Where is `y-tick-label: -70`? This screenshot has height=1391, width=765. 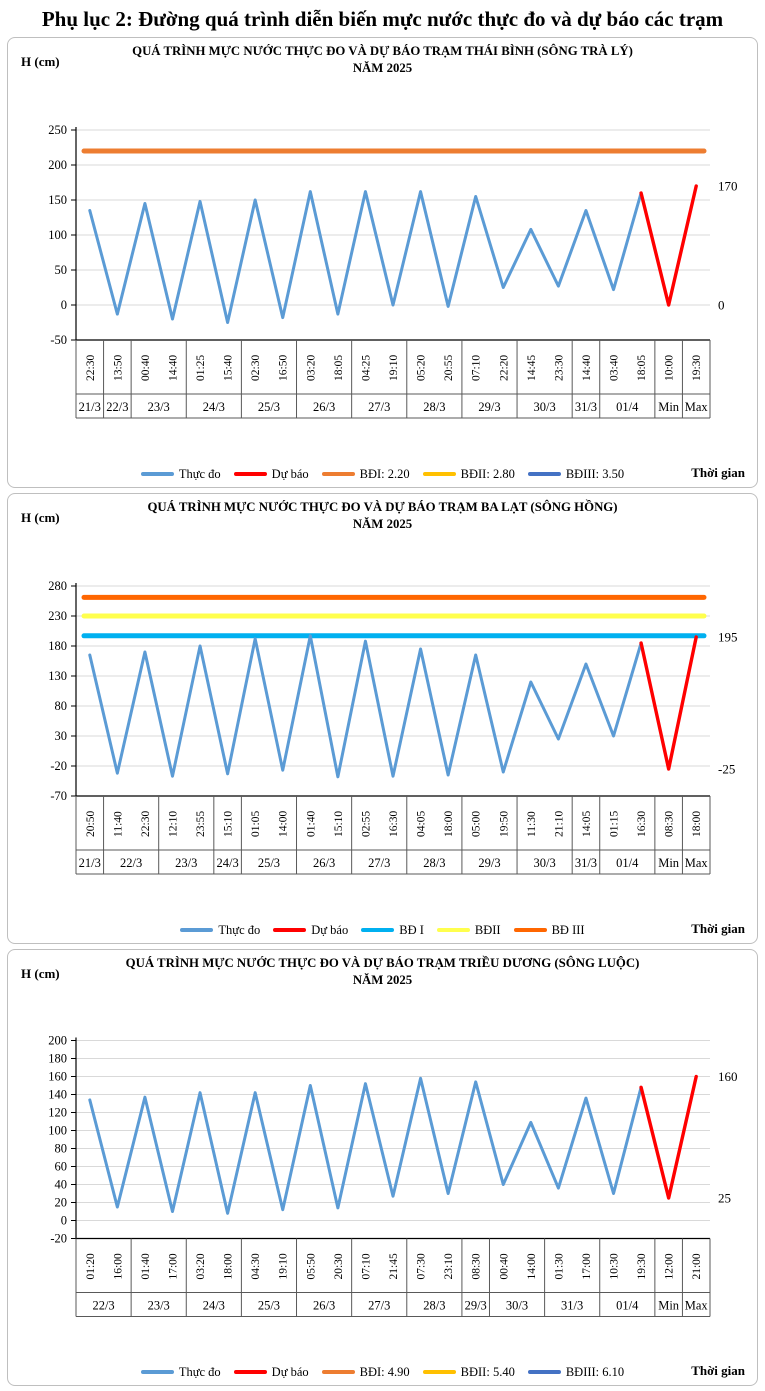
y-tick-label: -70 is located at coordinates (58, 796).